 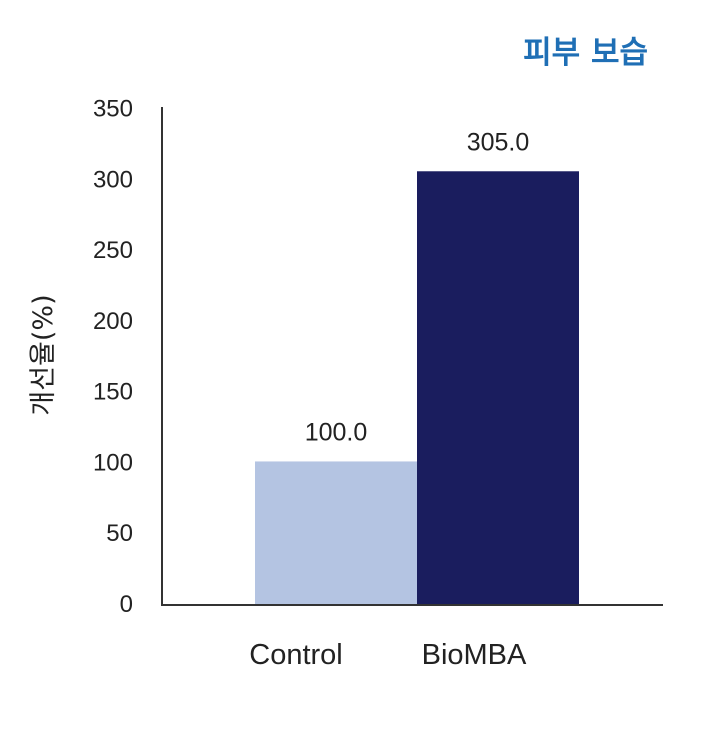 I want to click on x-axis-categories: Control BioMBA, so click(x=388, y=655).